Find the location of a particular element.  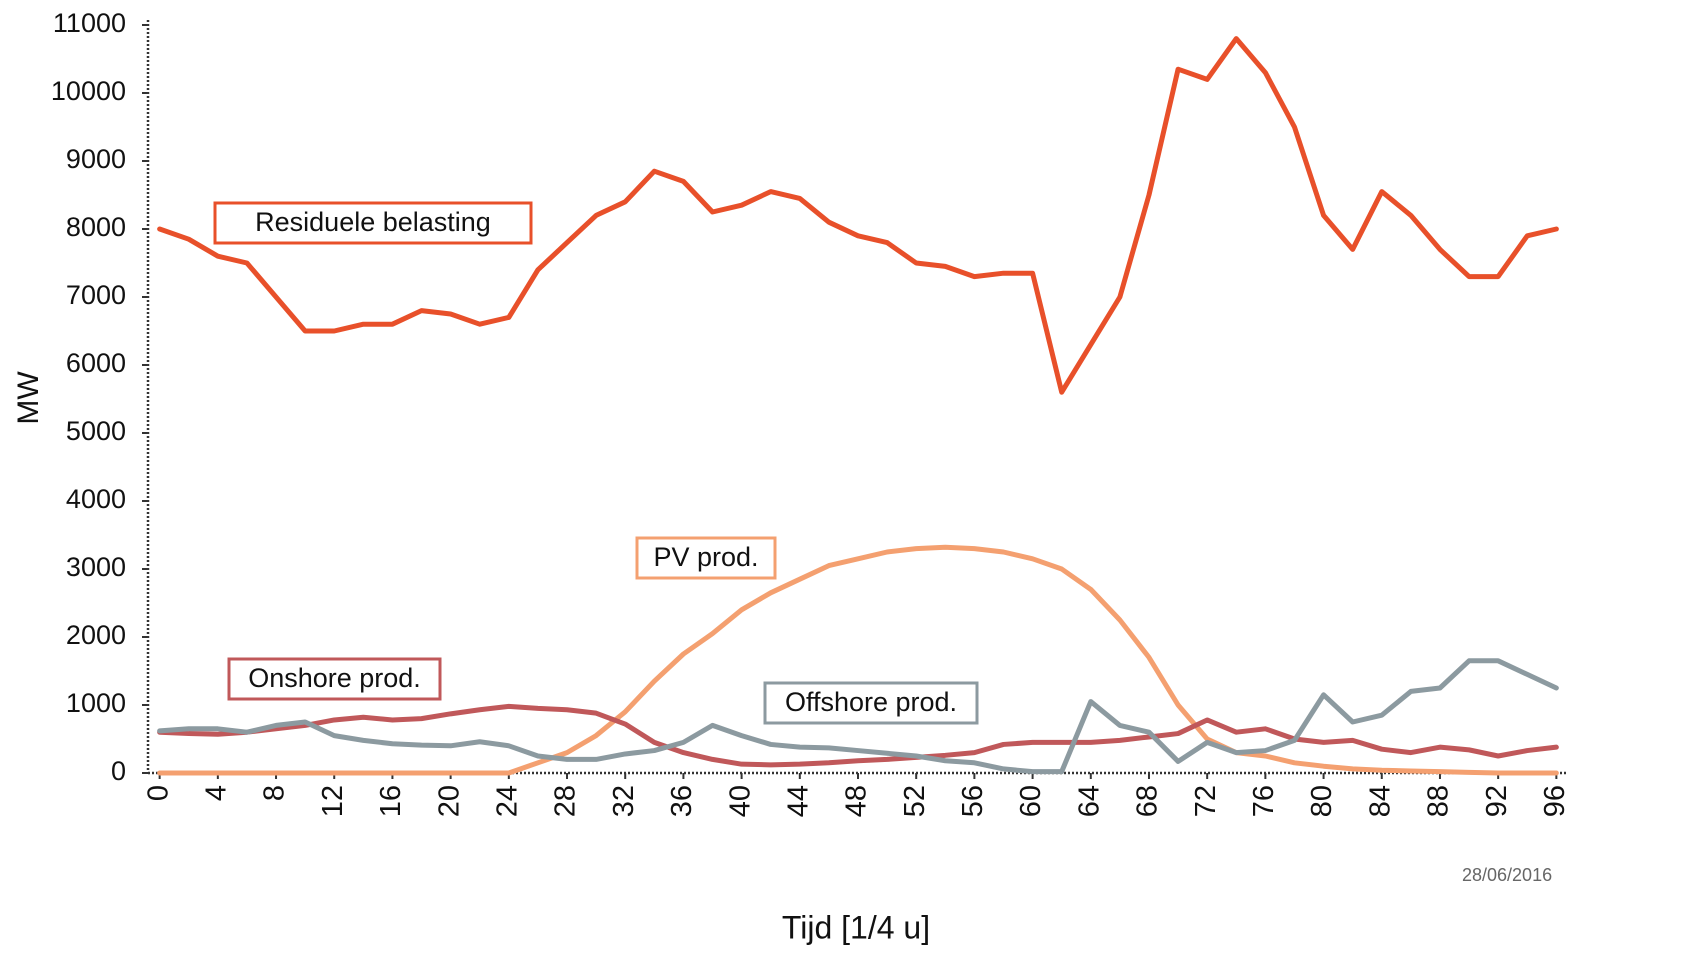

x-tick-label: 0 is located at coordinates (158, 793).